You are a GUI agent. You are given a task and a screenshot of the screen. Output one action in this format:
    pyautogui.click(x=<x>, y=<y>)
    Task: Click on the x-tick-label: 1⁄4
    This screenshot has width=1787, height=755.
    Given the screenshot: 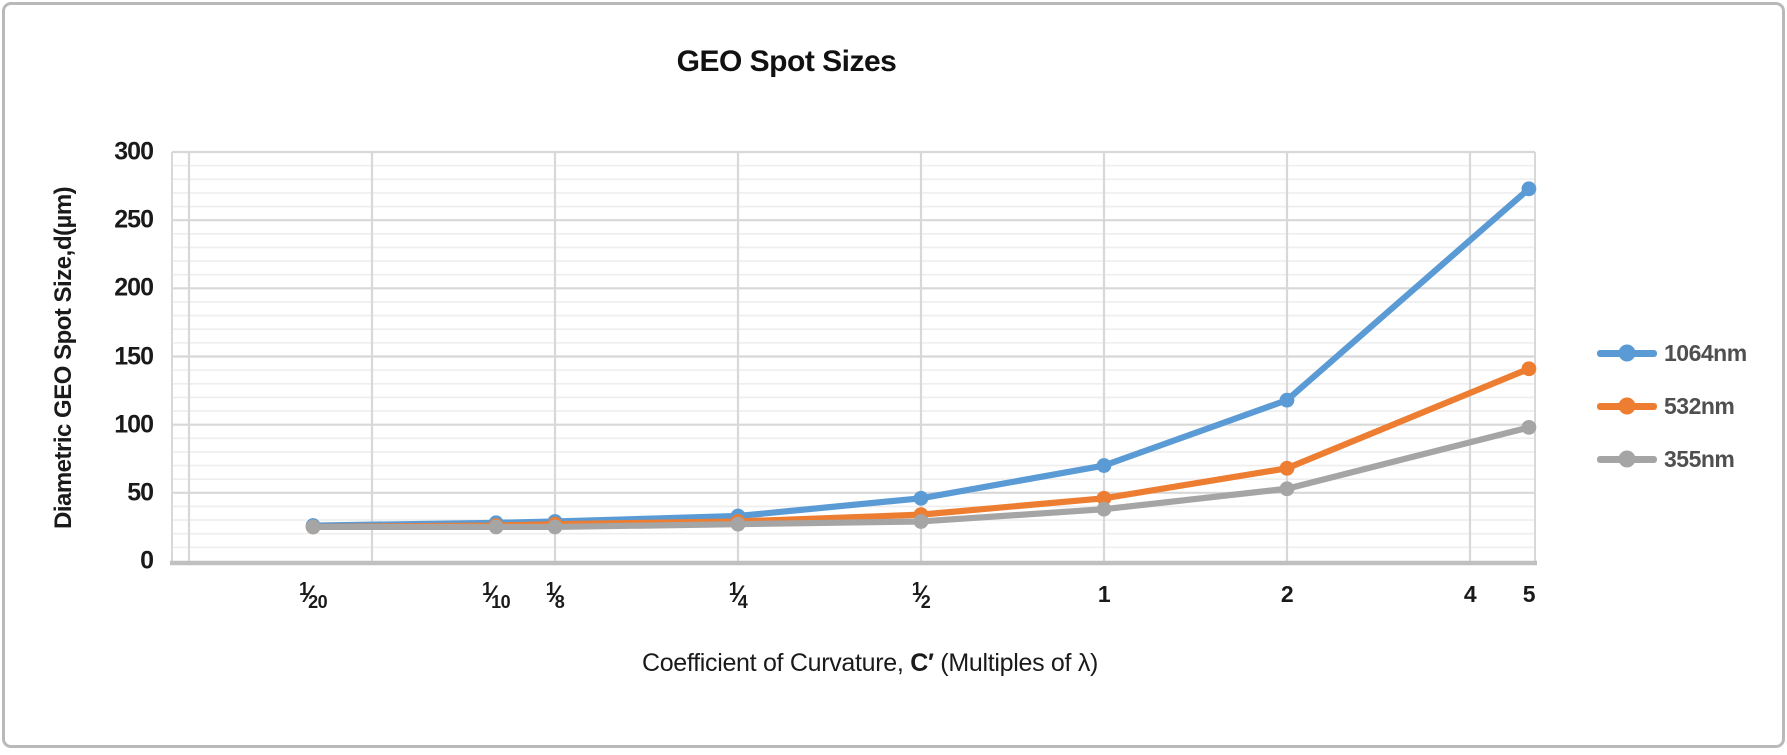 What is the action you would take?
    pyautogui.click(x=738, y=595)
    